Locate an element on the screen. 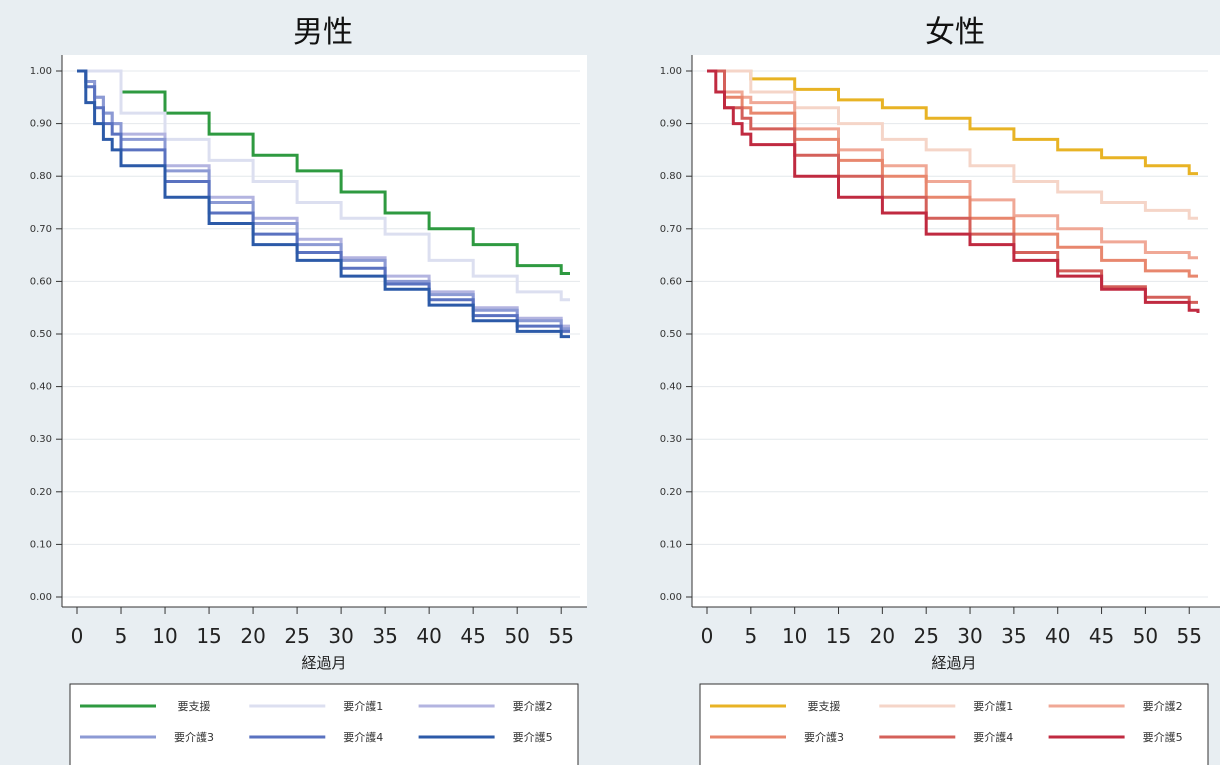 The height and width of the screenshot is (765, 1220). chart-title: 女性 is located at coordinates (955, 32).